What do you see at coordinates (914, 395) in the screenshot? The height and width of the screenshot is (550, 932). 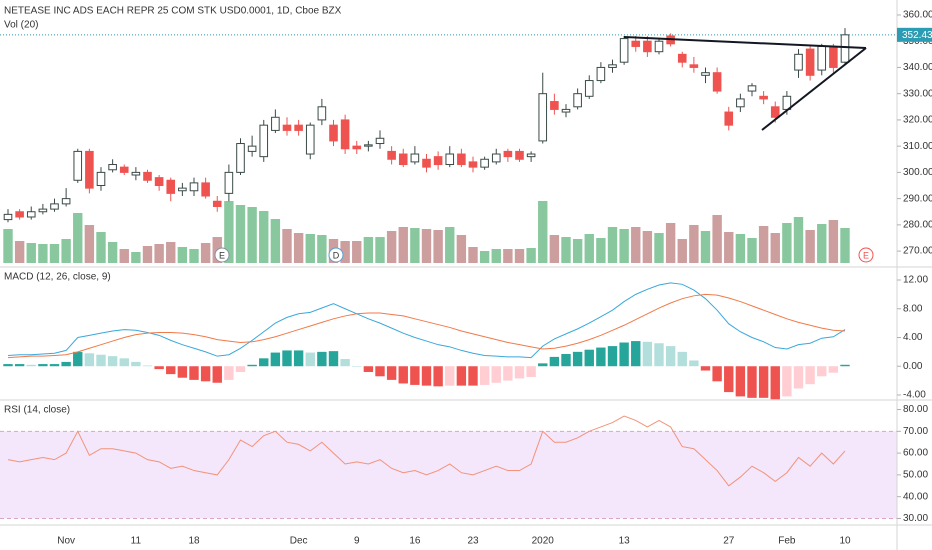 I see `y-tick-label: -4.00` at bounding box center [914, 395].